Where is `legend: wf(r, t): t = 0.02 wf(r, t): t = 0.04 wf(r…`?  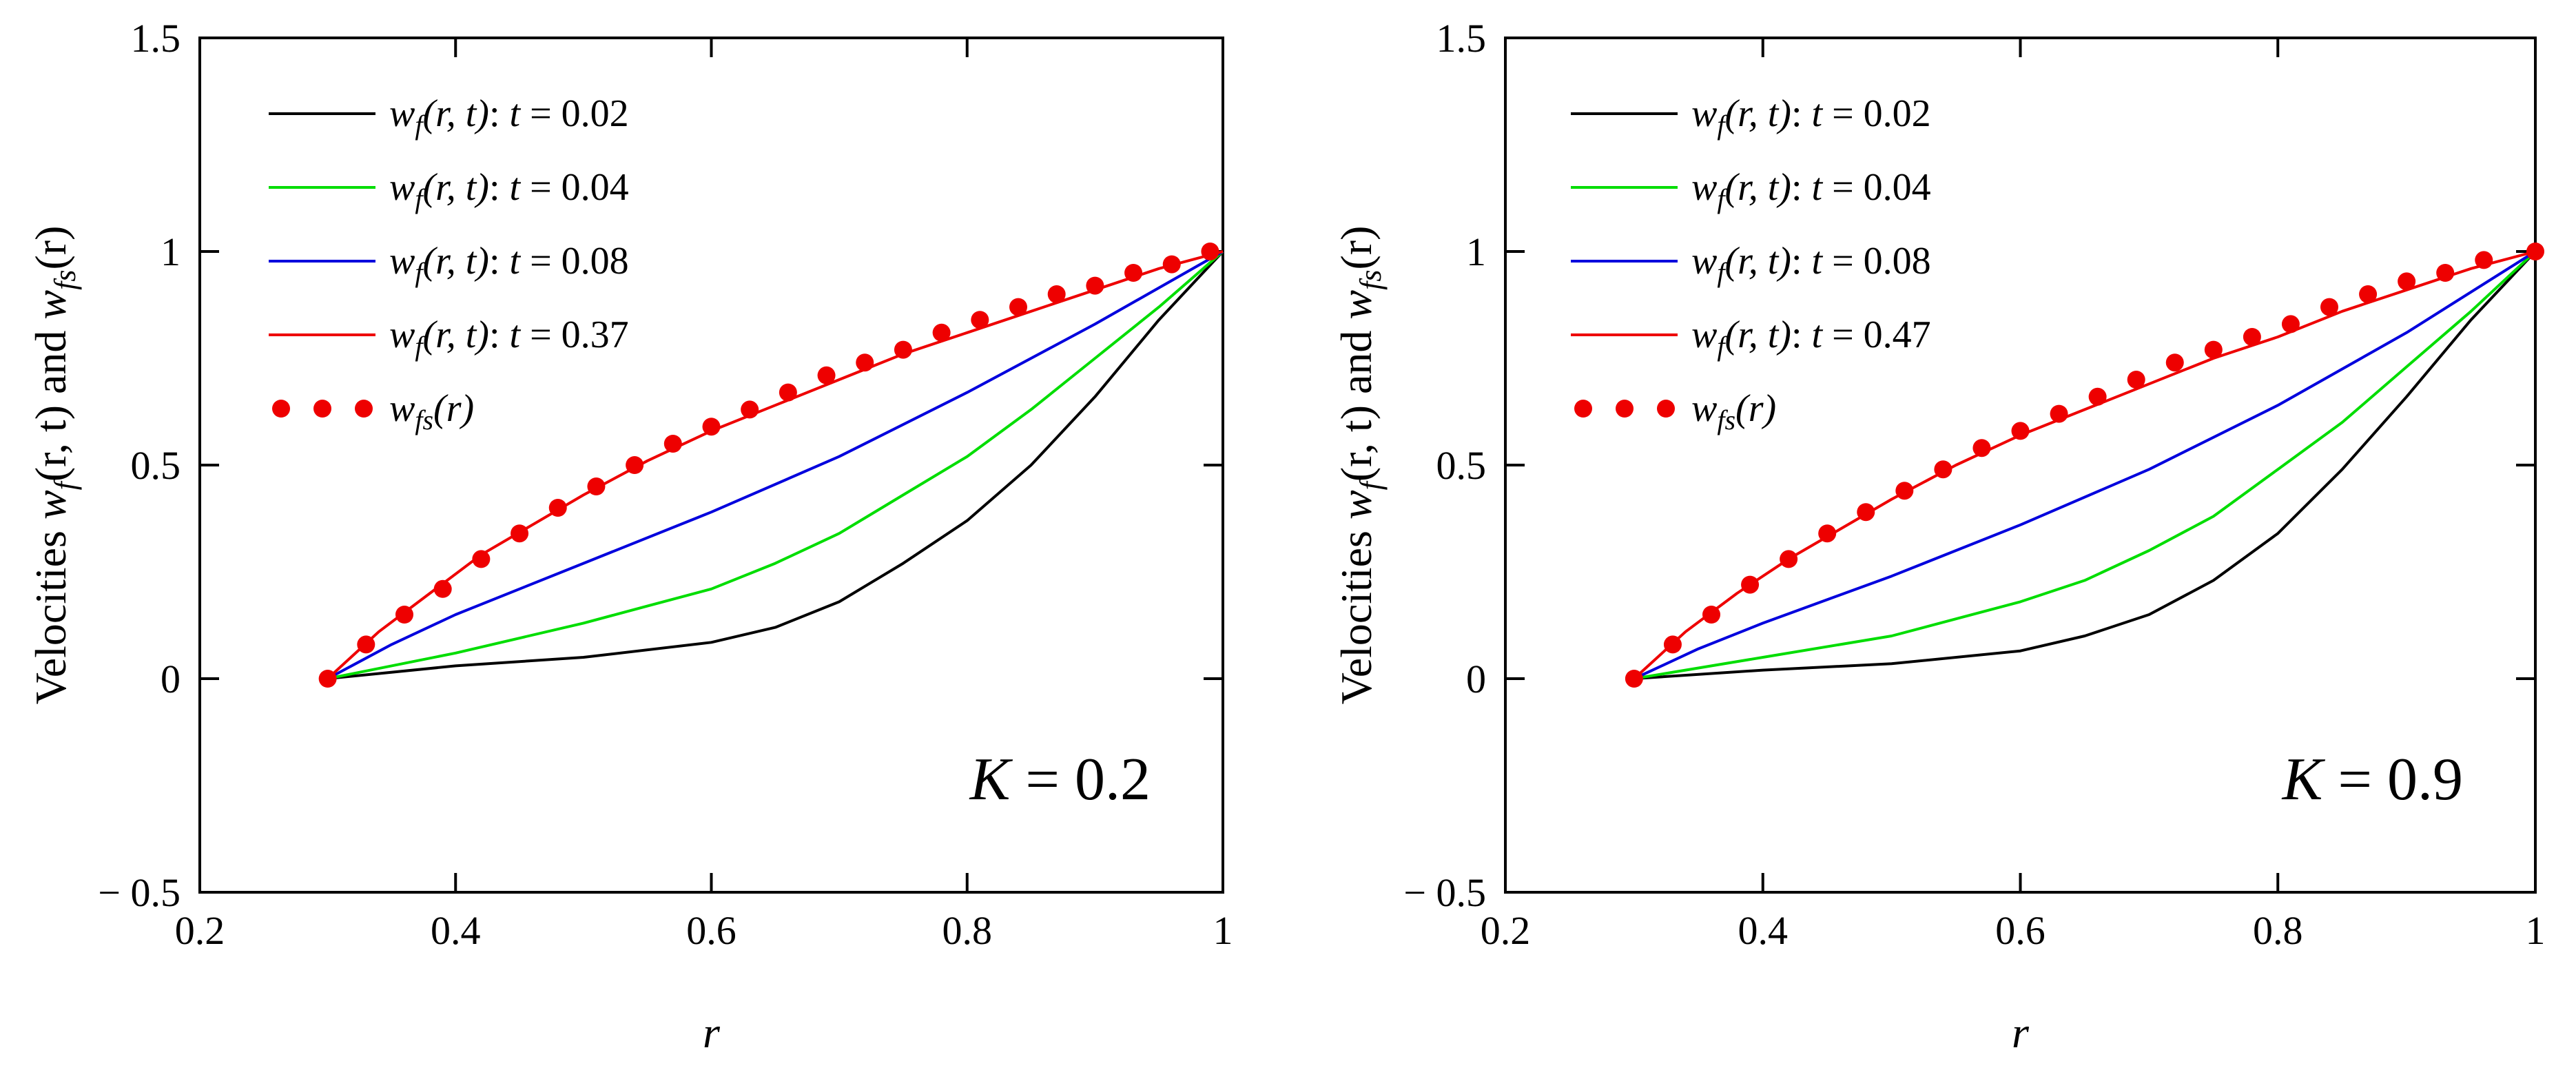
legend: wf(r, t): t = 0.02 wf(r, t): t = 0.04 wf(r… is located at coordinates (1751, 263).